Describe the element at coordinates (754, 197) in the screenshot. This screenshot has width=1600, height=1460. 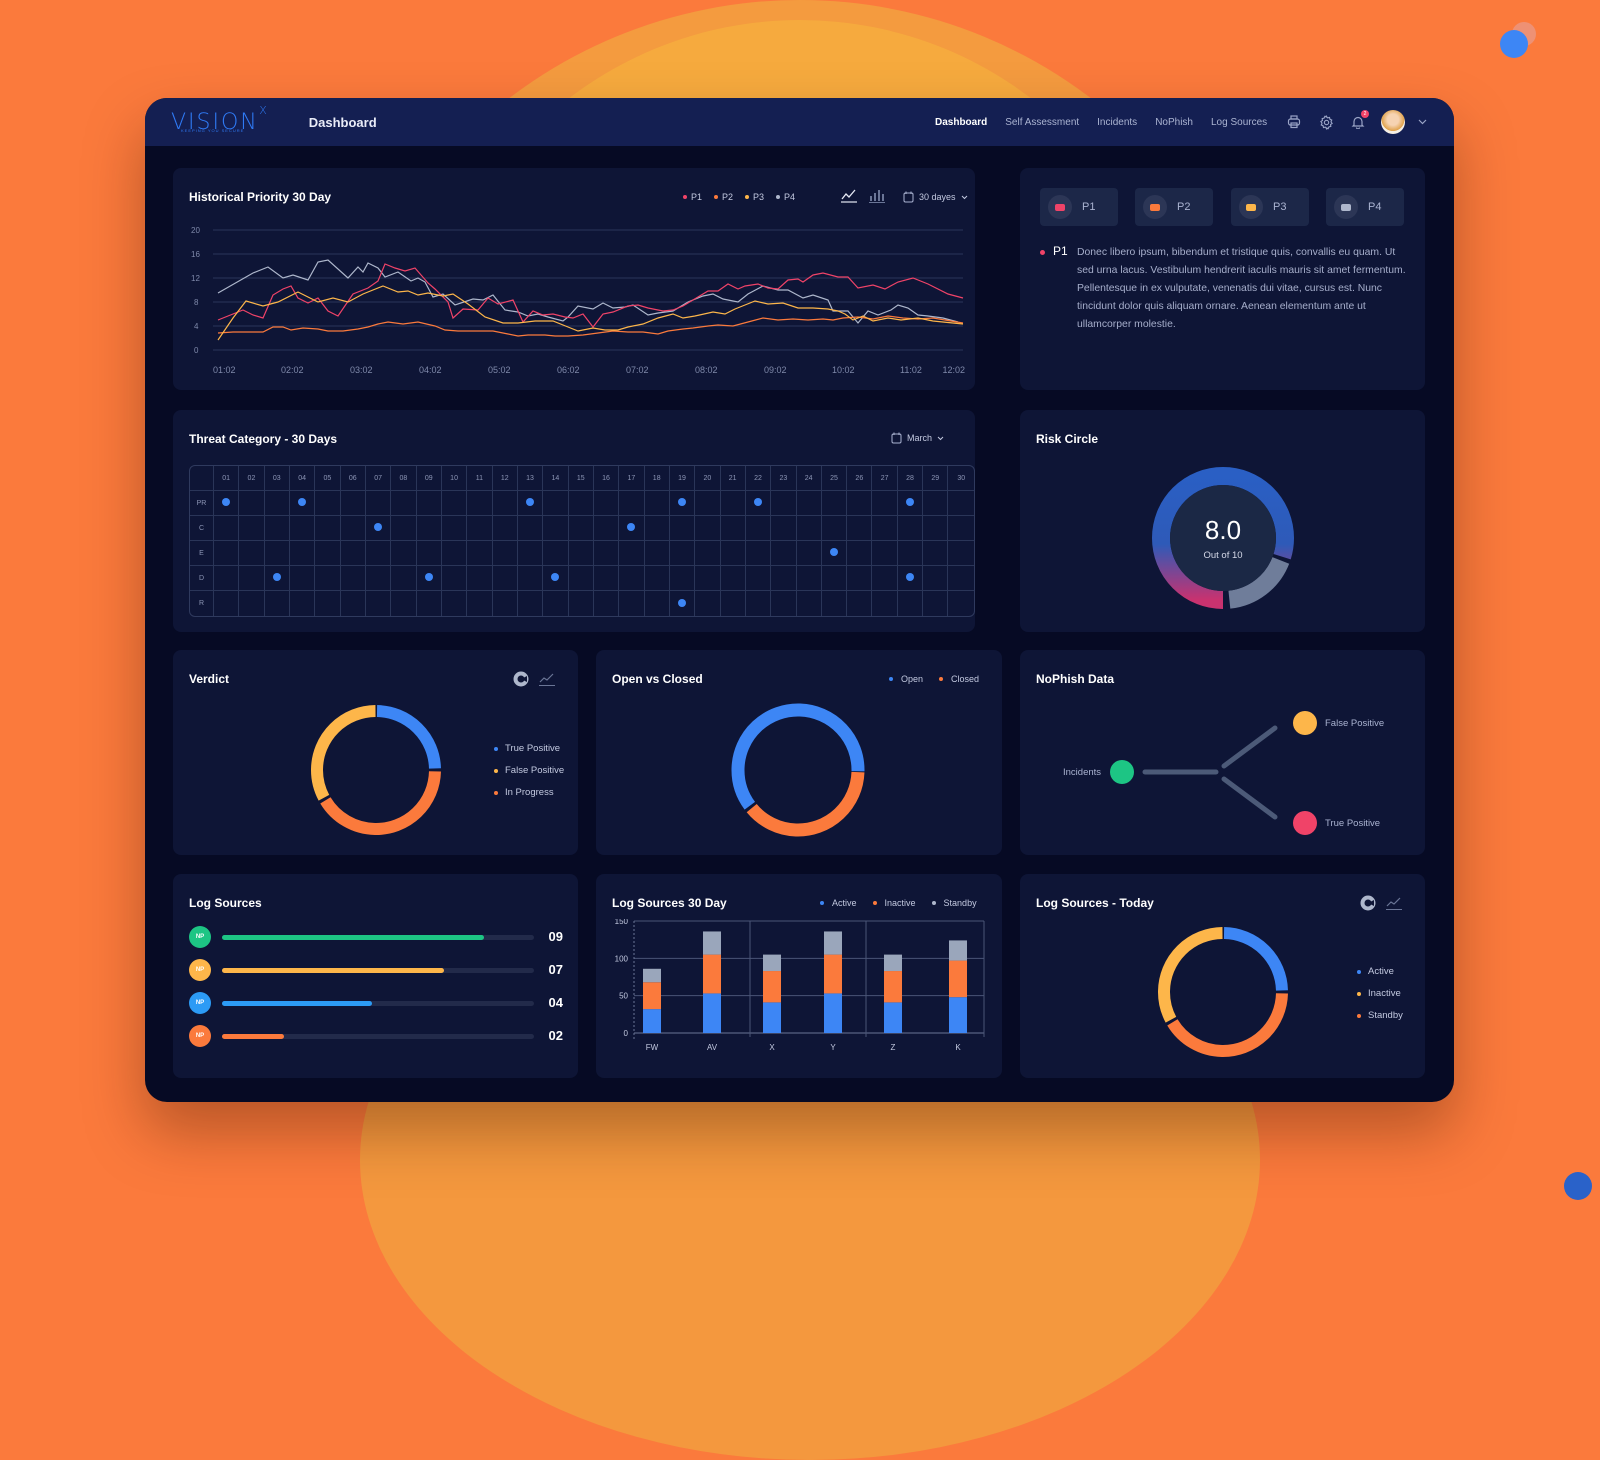
I see `legend-p3: P3` at that location.